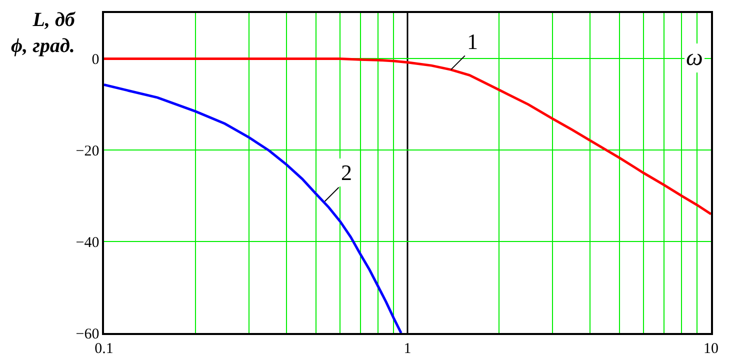  I want to click on annotation: 2, so click(346, 172).